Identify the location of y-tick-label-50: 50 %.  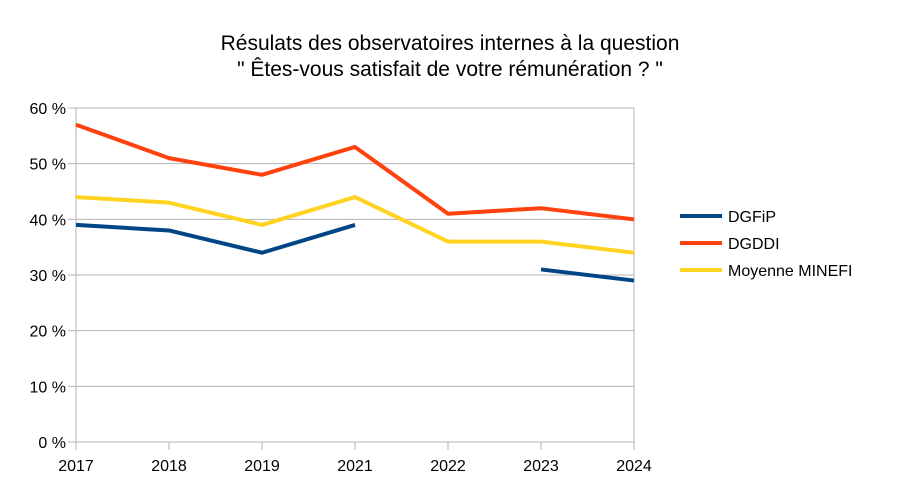
(48, 165).